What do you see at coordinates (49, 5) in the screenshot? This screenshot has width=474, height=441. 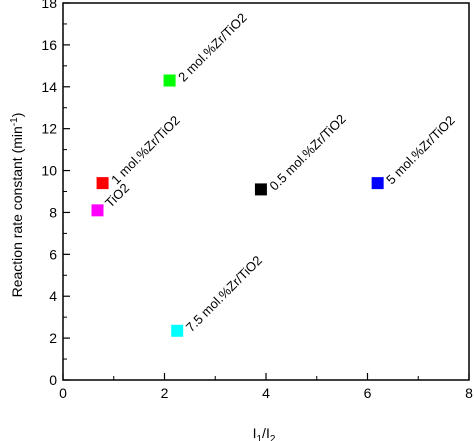 I see `y-tick-label: 18` at bounding box center [49, 5].